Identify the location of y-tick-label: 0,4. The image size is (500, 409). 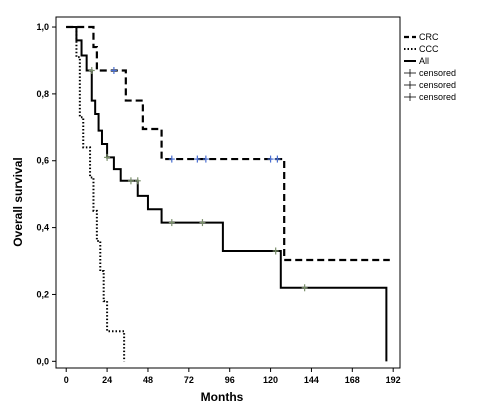
(42, 228).